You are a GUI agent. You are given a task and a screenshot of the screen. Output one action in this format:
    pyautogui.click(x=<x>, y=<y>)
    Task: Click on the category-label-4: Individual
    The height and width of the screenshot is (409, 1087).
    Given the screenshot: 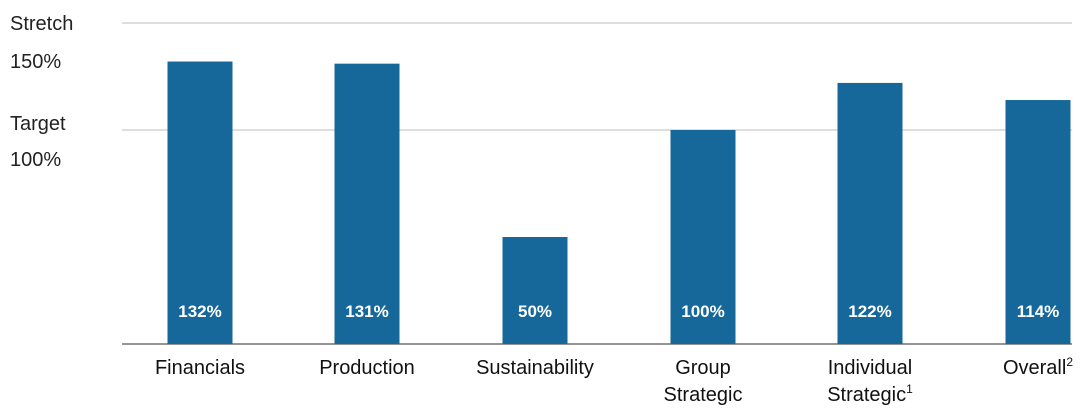 What is the action you would take?
    pyautogui.click(x=870, y=368)
    